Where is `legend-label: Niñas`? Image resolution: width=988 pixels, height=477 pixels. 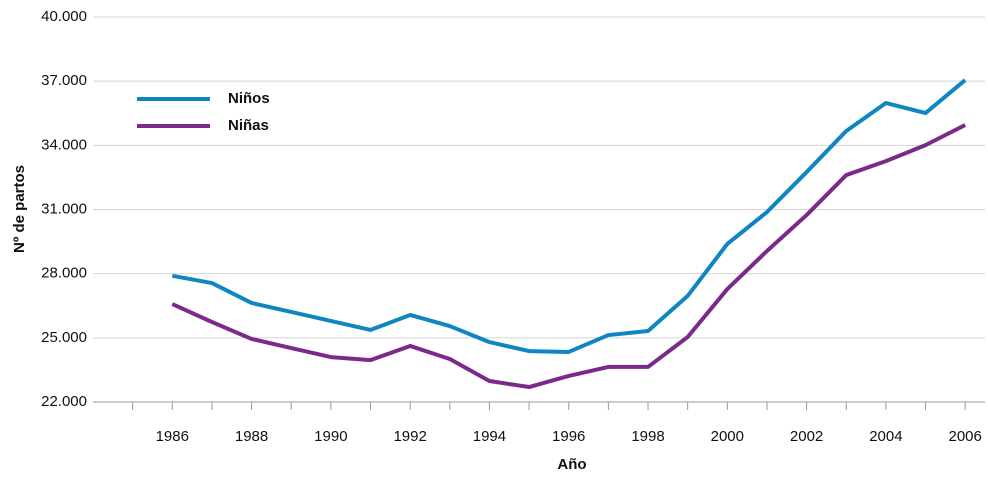 legend-label: Niñas is located at coordinates (248, 125).